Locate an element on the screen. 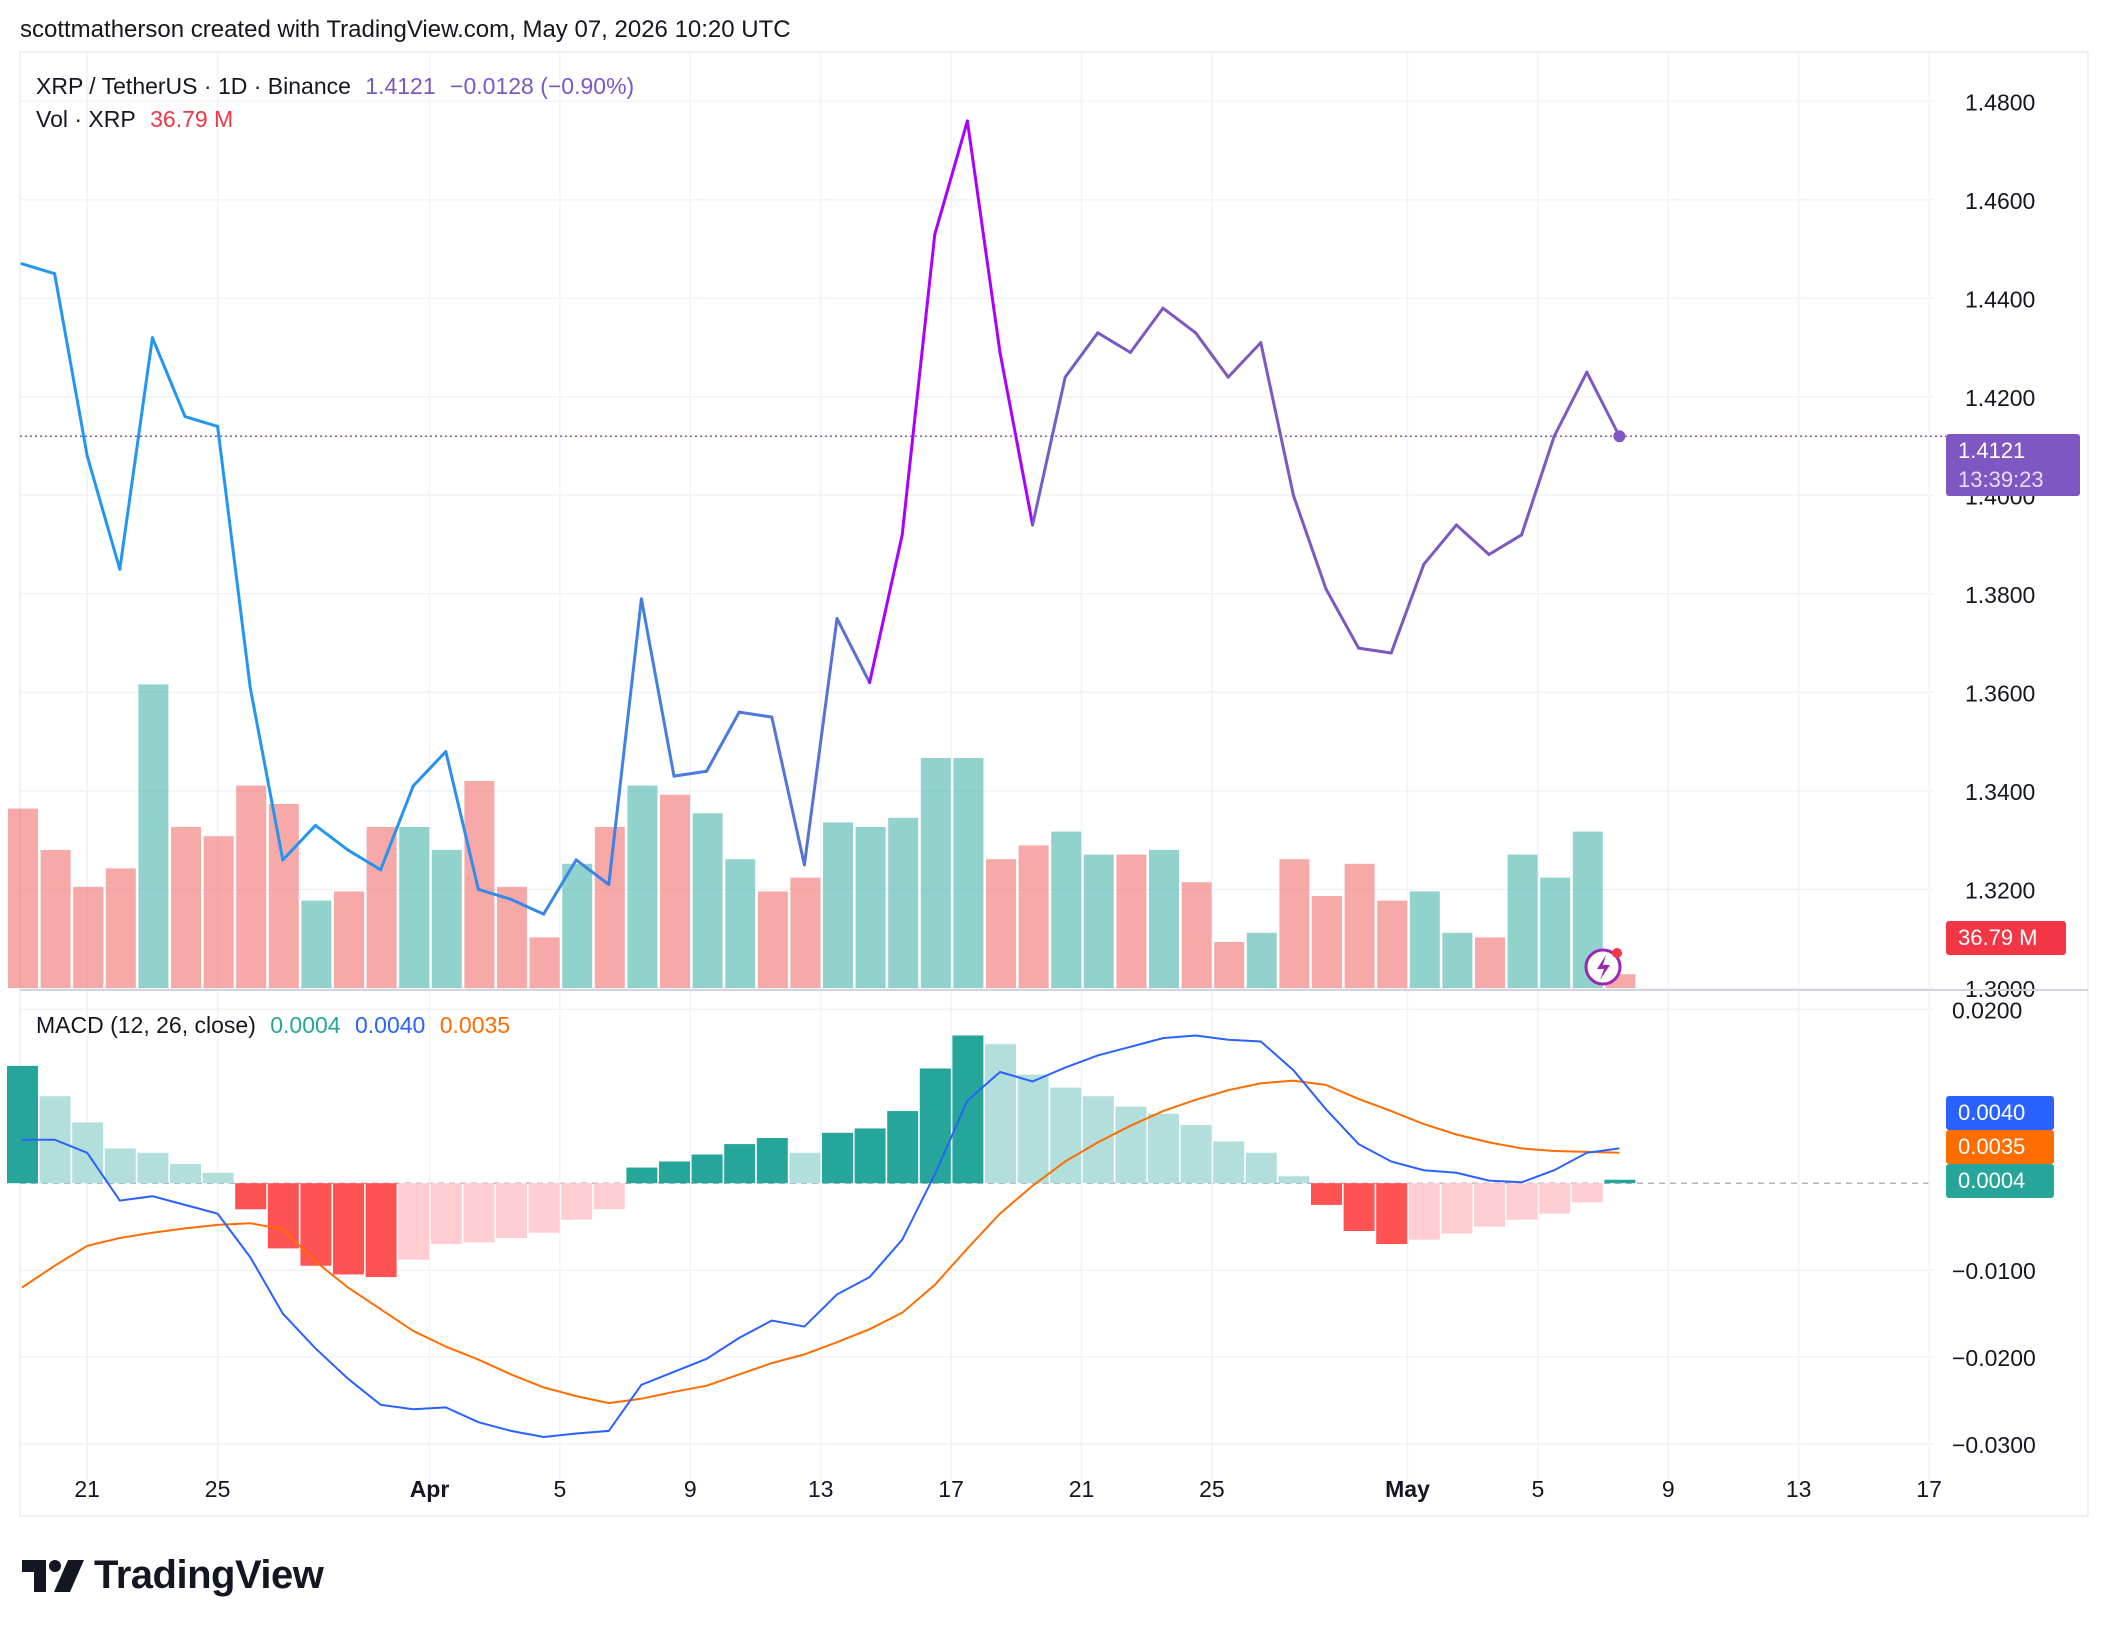 The height and width of the screenshot is (1636, 2108). volume-label: Vol · XRP is located at coordinates (86, 119).